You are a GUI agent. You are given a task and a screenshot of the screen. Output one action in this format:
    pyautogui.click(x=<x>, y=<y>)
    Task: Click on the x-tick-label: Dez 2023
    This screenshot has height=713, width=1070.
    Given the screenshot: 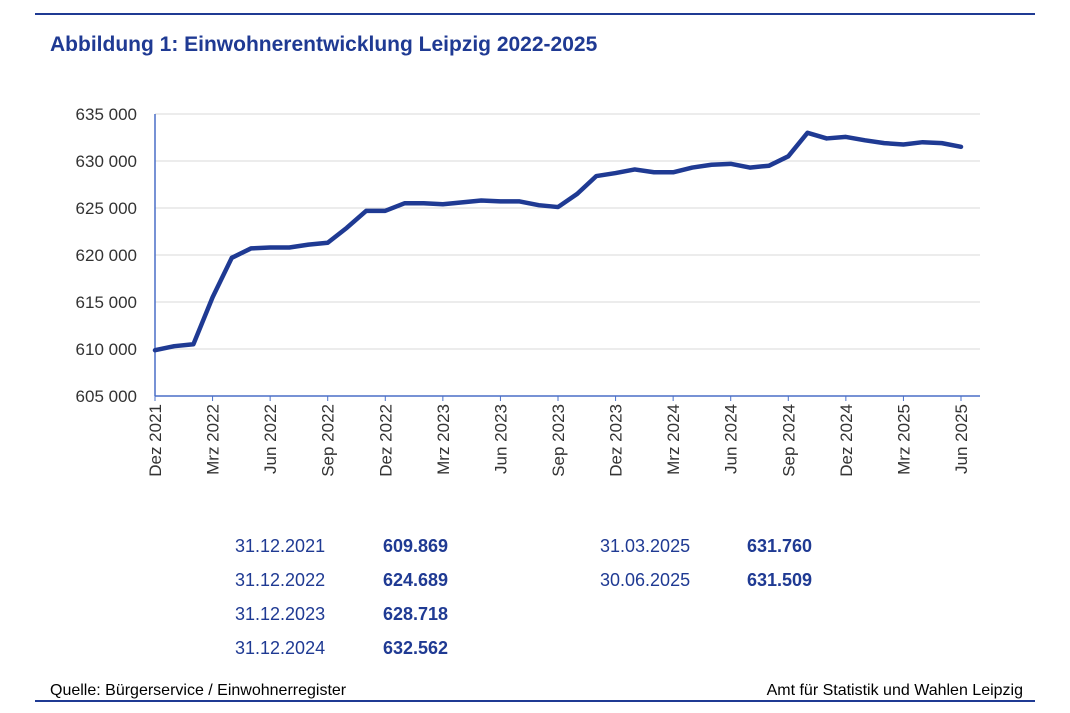 What is the action you would take?
    pyautogui.click(x=616, y=440)
    